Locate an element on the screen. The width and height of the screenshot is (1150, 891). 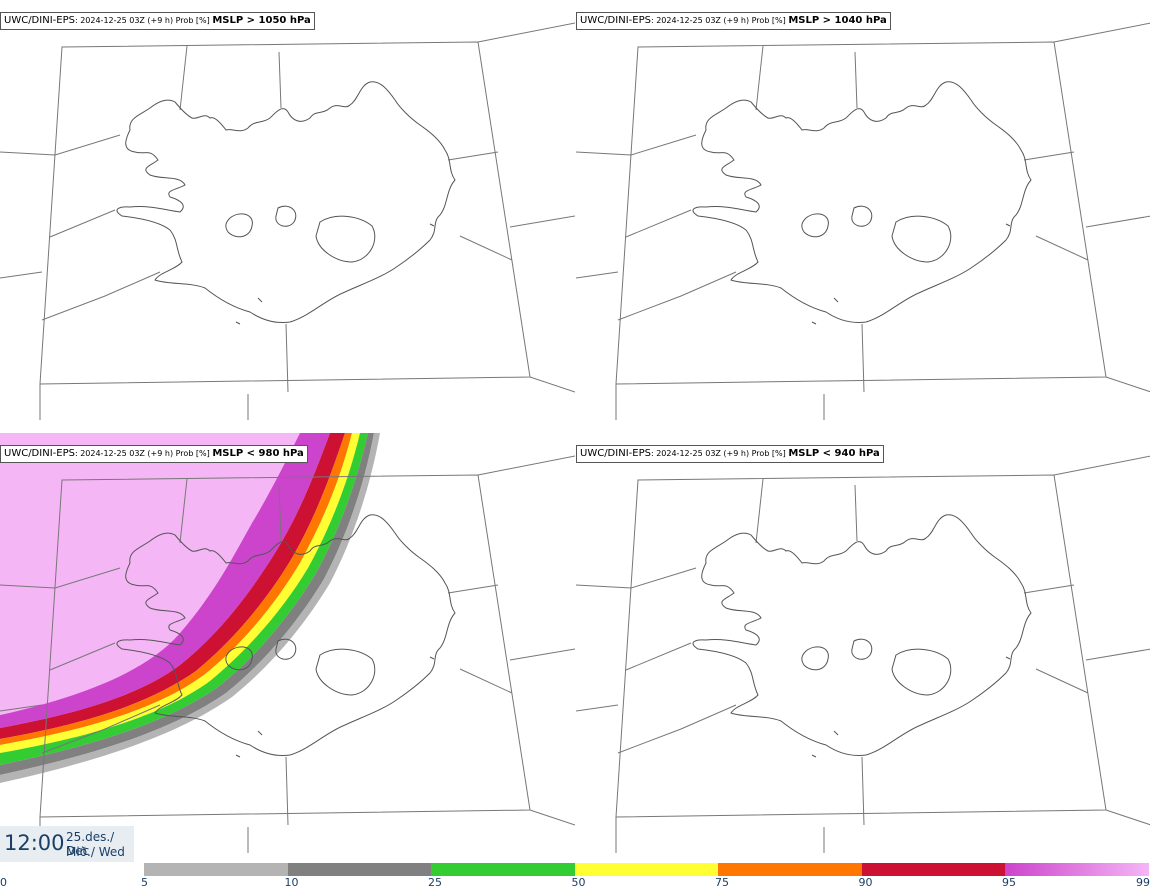
probability-bands is located at coordinates (190, 608).